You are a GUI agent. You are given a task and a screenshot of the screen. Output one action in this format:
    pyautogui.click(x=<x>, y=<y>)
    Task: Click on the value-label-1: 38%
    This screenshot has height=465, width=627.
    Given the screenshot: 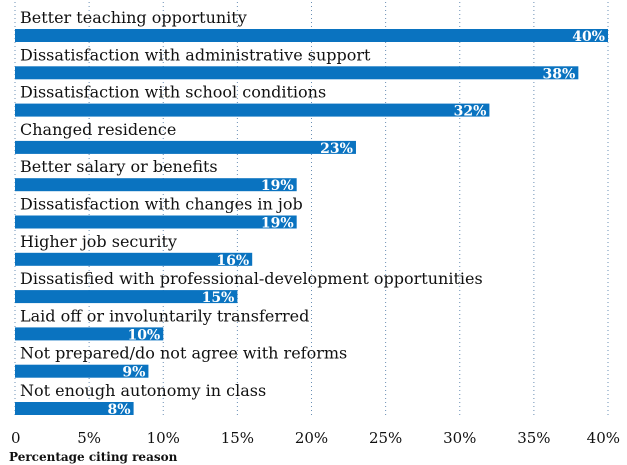 What is the action you would take?
    pyautogui.click(x=559, y=74)
    